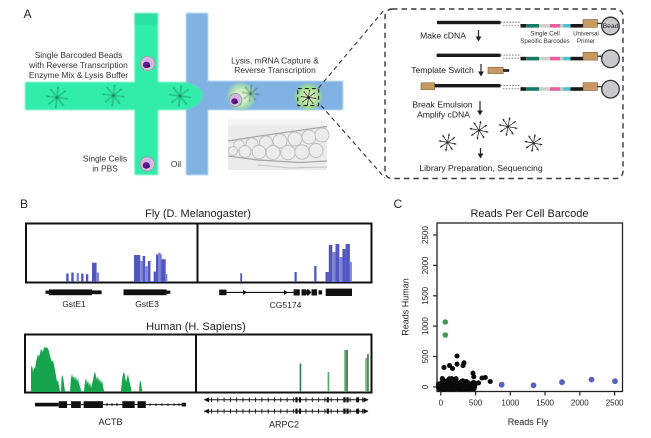  What do you see at coordinates (442, 105) in the screenshot?
I see `svg-text: Break Emulsion` at bounding box center [442, 105].